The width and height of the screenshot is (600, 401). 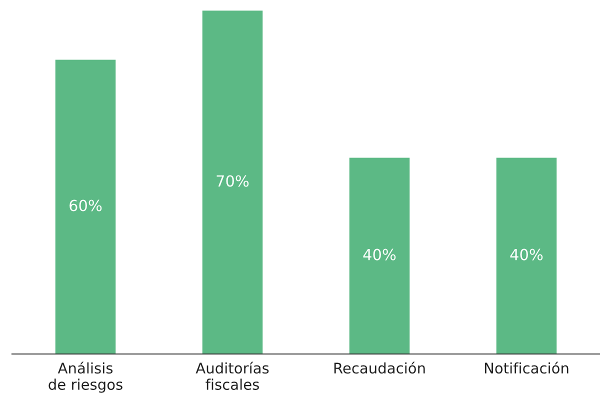 What do you see at coordinates (85, 377) in the screenshot?
I see `x-tick-label: Análisis de riesgos` at bounding box center [85, 377].